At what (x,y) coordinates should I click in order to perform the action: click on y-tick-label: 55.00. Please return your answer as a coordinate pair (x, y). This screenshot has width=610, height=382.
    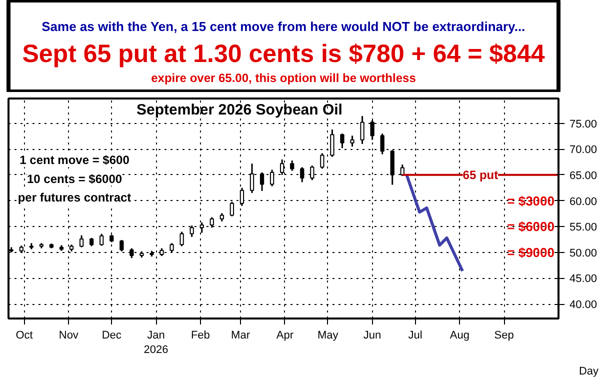
    Looking at the image, I should click on (584, 228).